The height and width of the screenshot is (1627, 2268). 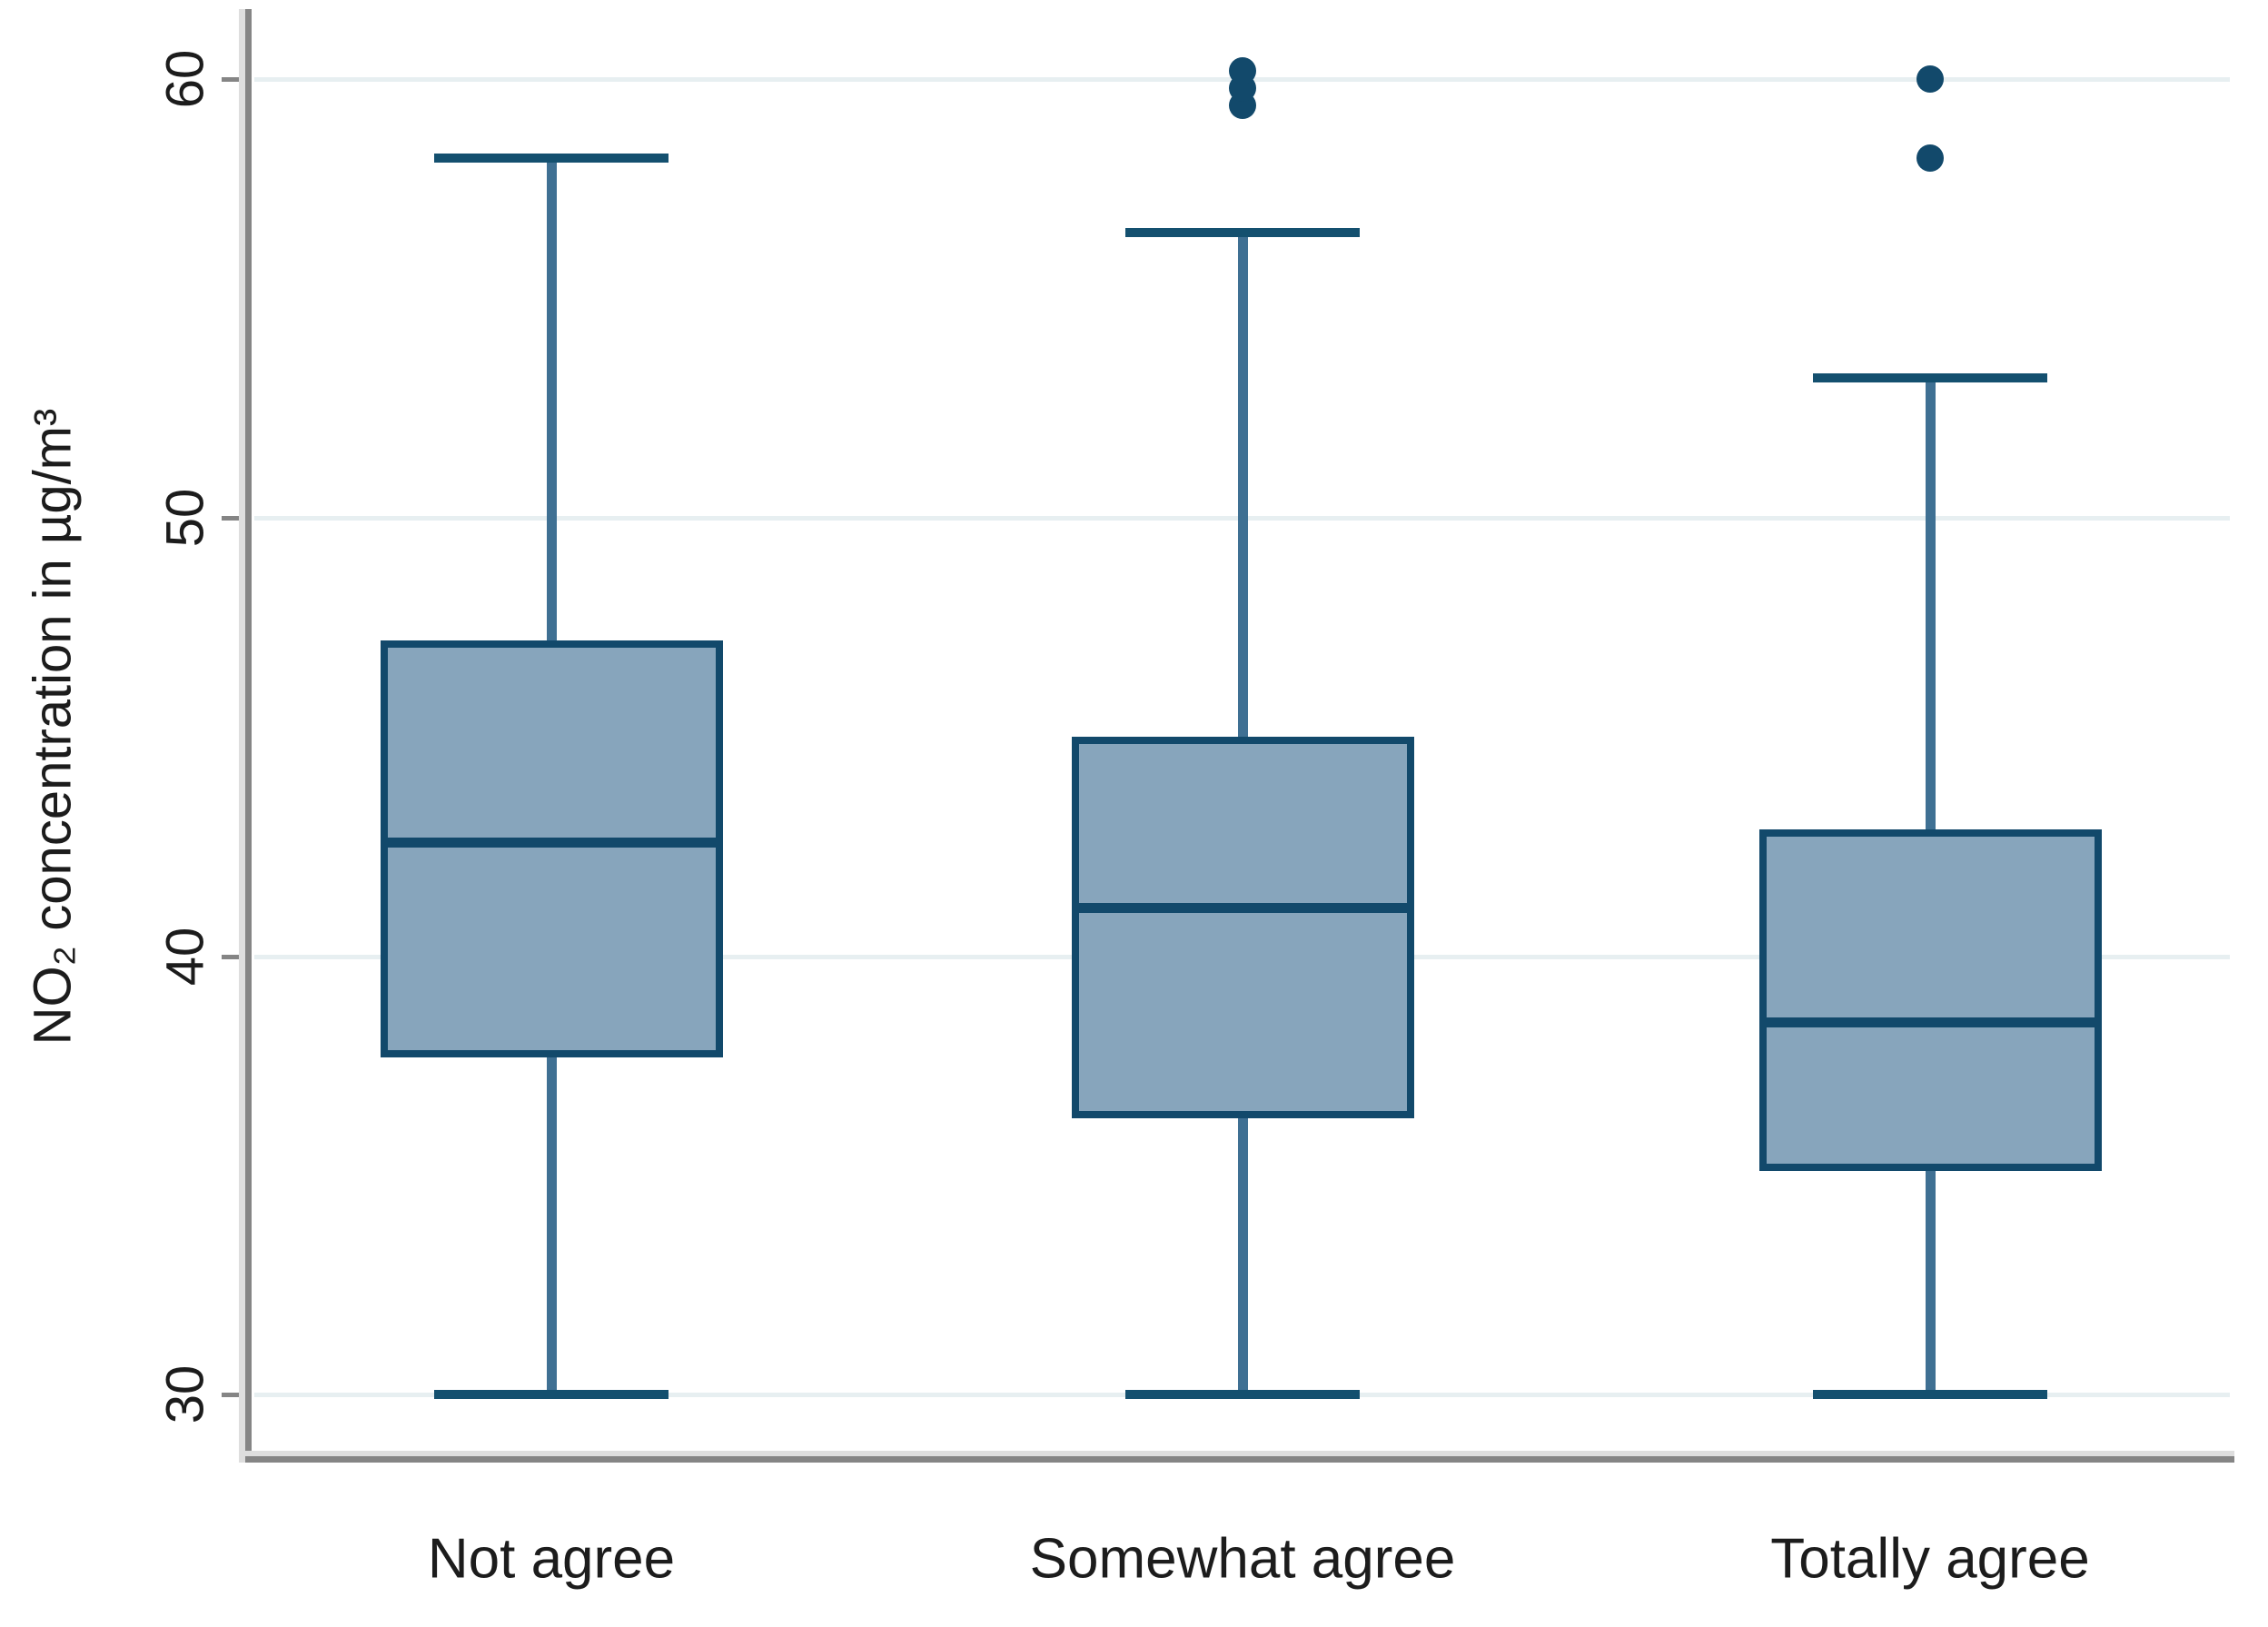 I want to click on x-axis-shadow, so click(x=1239, y=1454).